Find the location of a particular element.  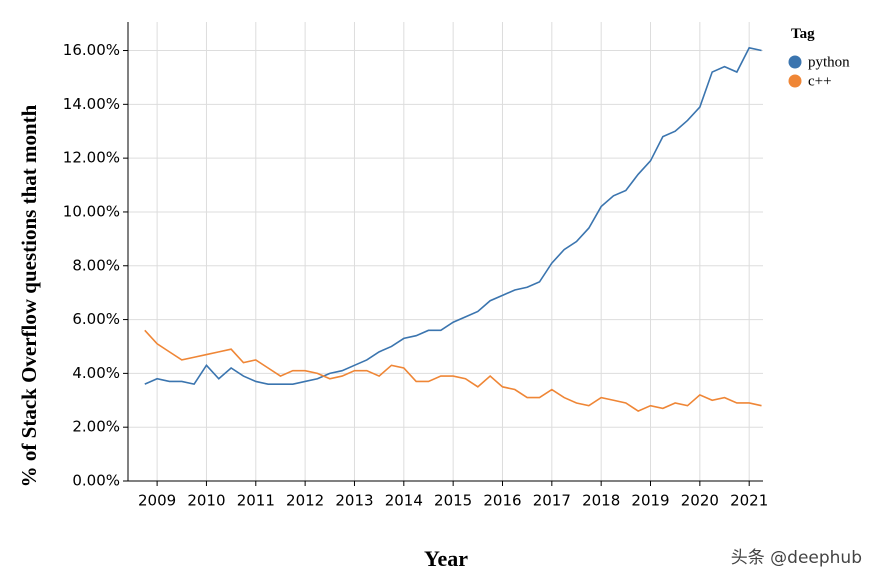

y-tick-label: 6.00% is located at coordinates (96, 319).